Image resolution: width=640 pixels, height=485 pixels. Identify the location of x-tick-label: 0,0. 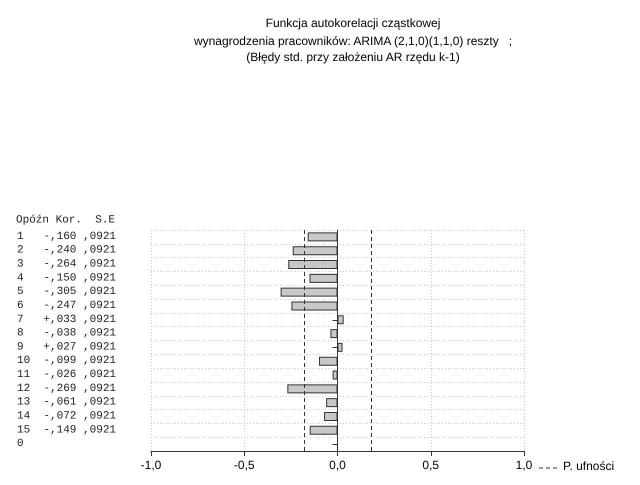
(337, 465).